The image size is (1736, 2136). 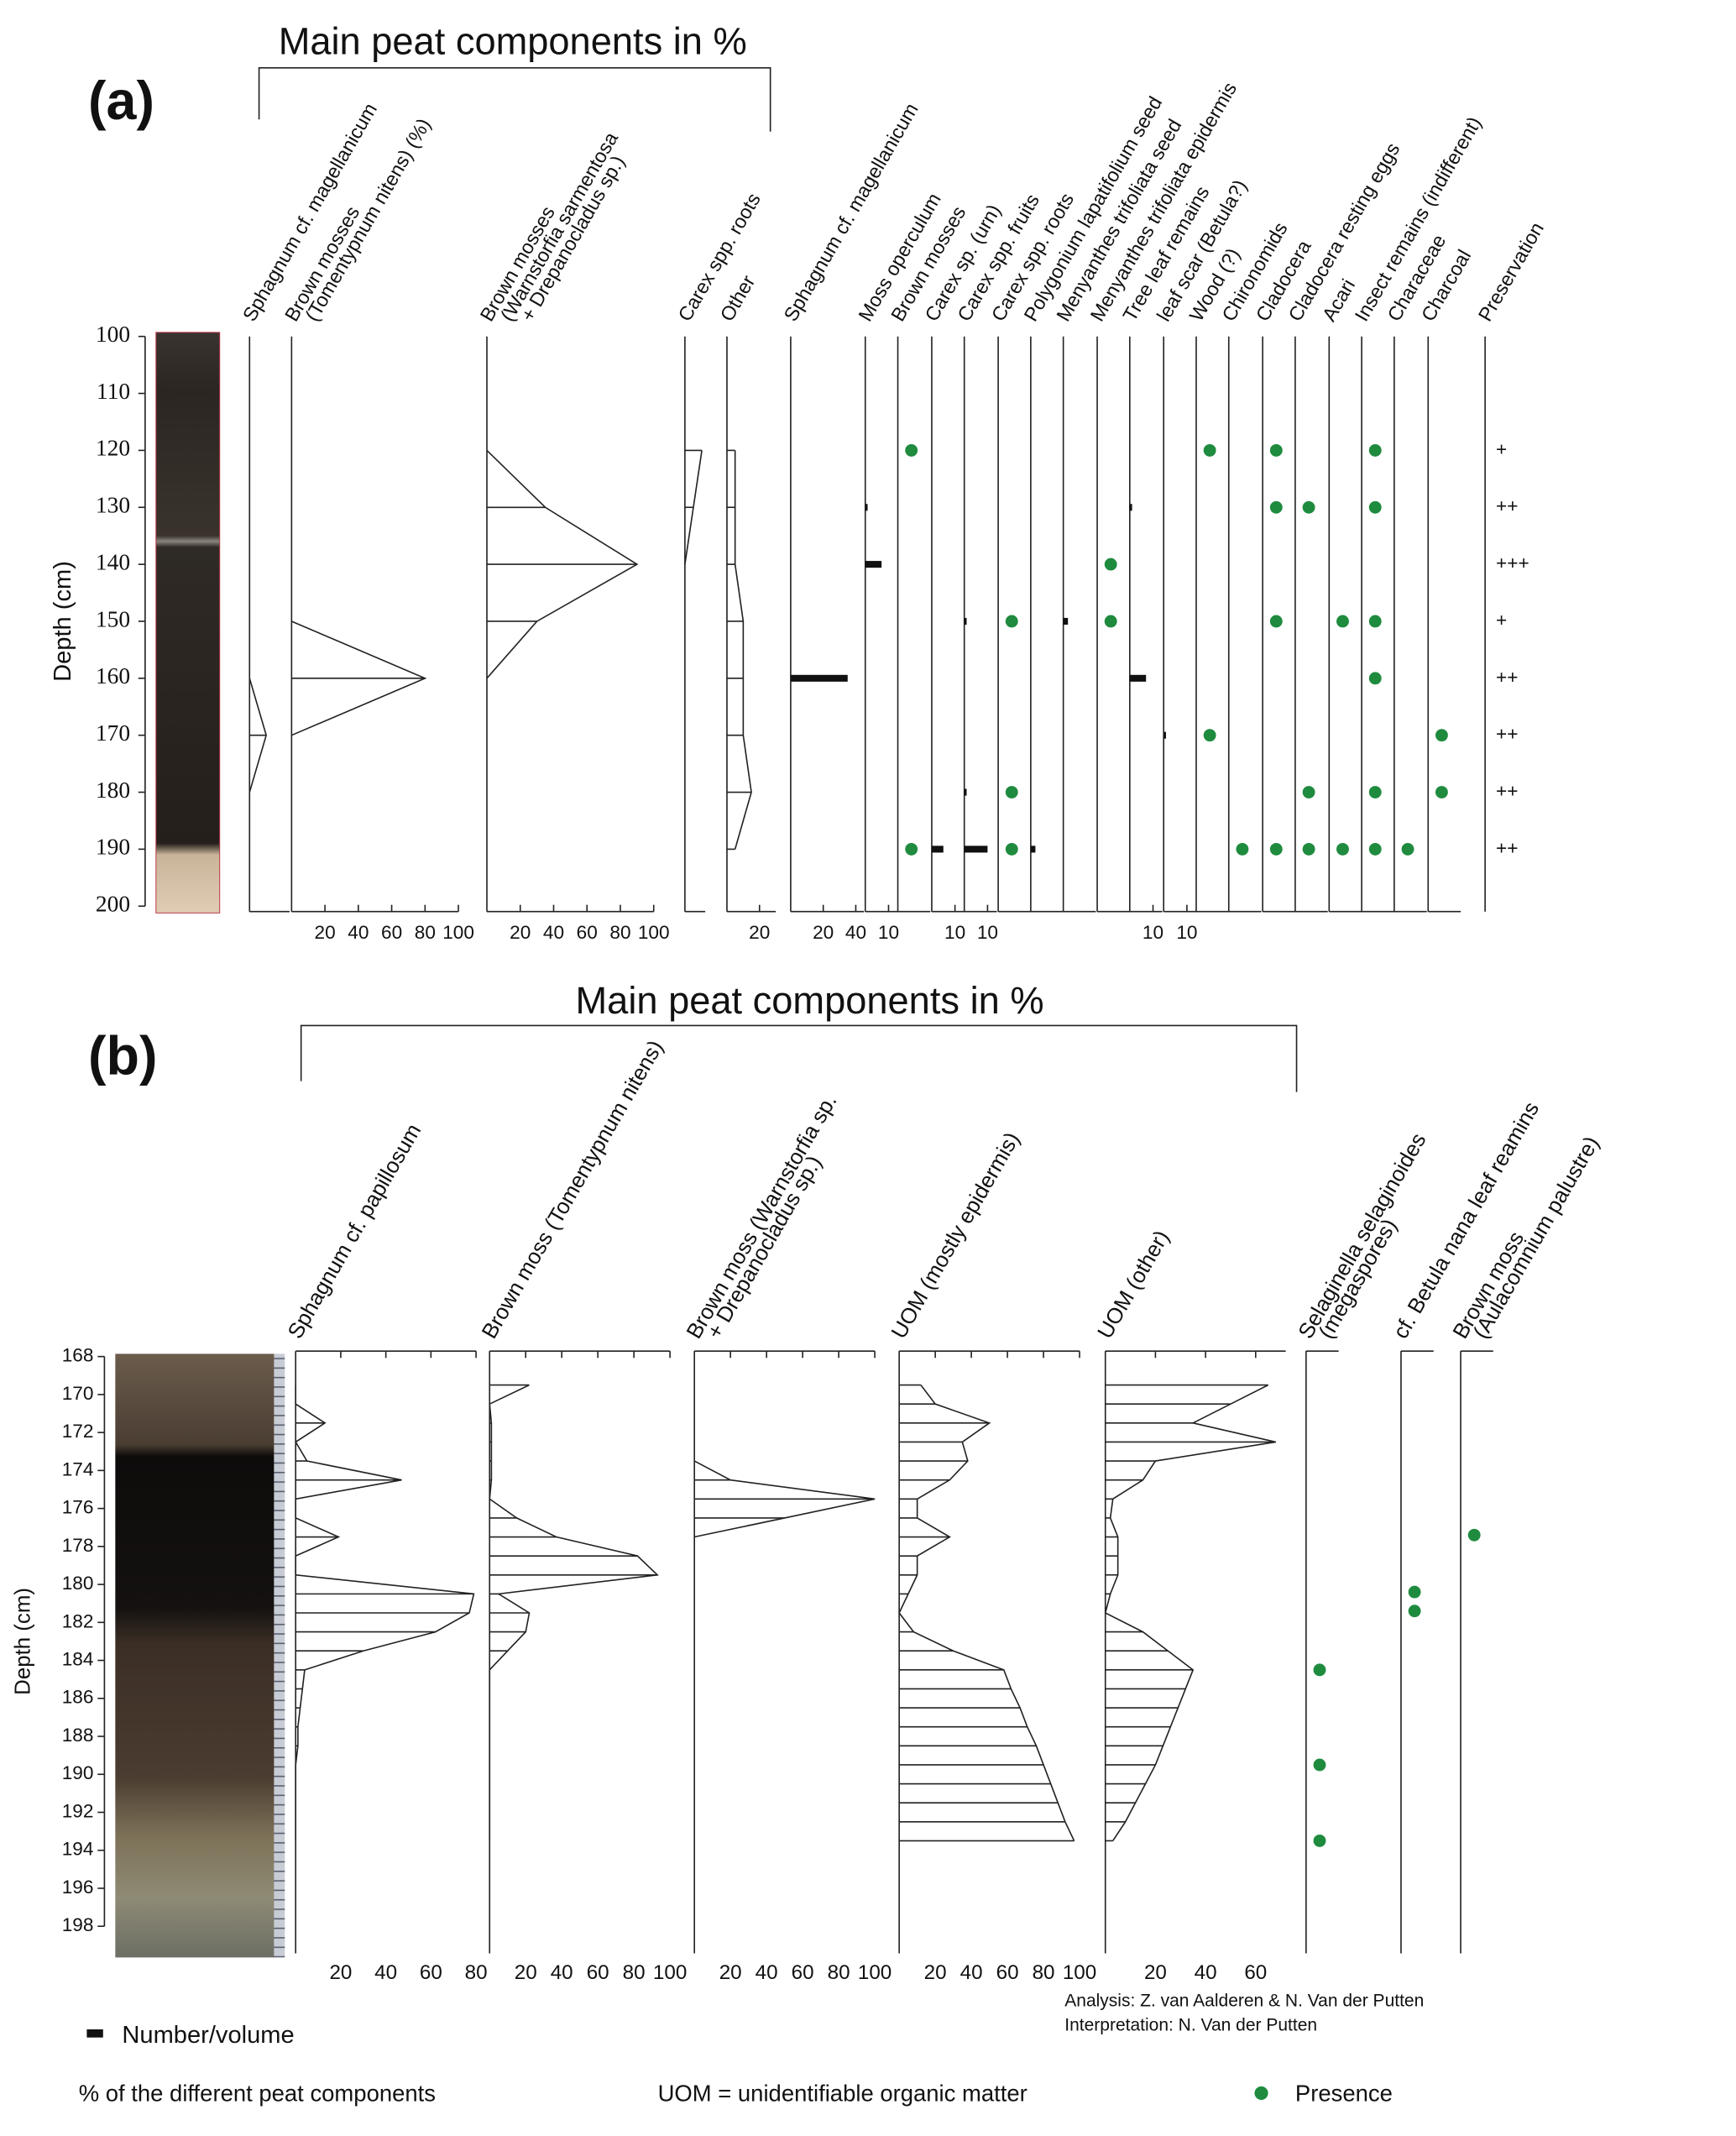 What do you see at coordinates (1512, 563) in the screenshot?
I see `preservation-label: +++` at bounding box center [1512, 563].